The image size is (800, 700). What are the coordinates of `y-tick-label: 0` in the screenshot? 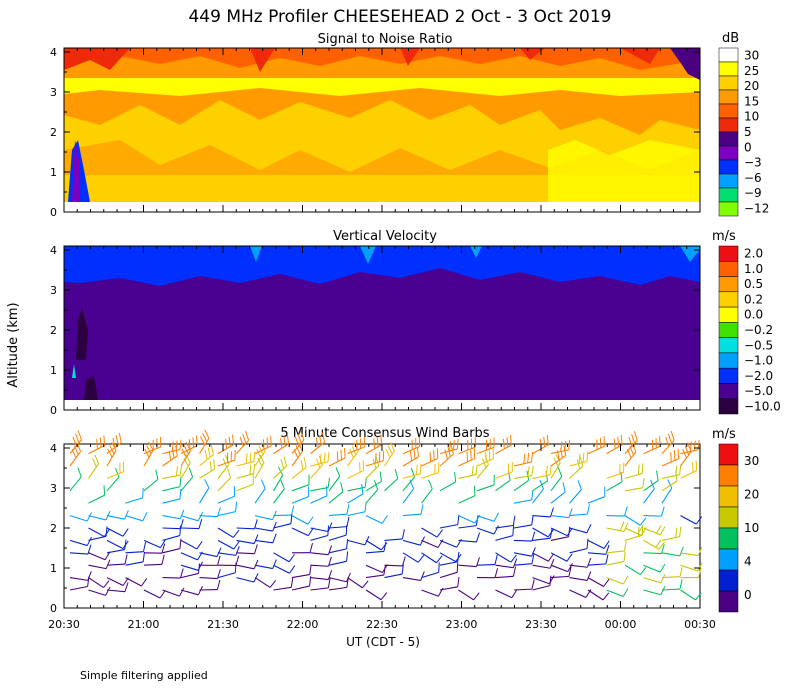 It's located at (53, 212).